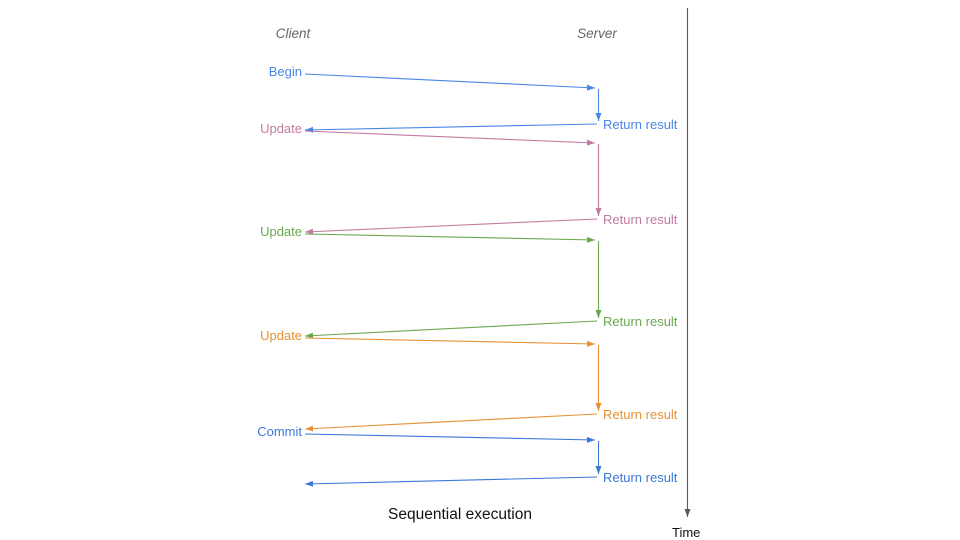  What do you see at coordinates (640, 414) in the screenshot?
I see `return-result-label-4: Return result` at bounding box center [640, 414].